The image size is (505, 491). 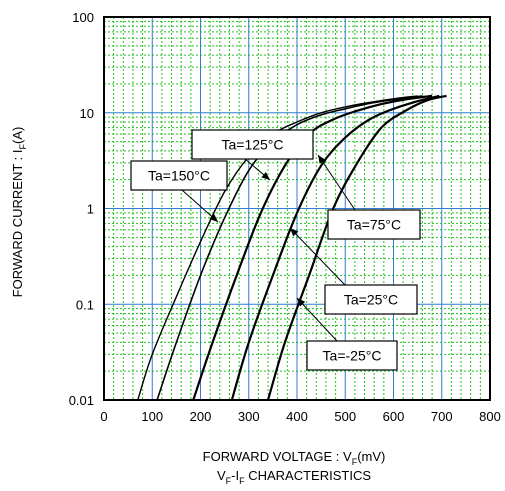 What do you see at coordinates (294, 458) in the screenshot?
I see `x-axis-title: FORWARD VOLTAGE : VF(mV)` at bounding box center [294, 458].